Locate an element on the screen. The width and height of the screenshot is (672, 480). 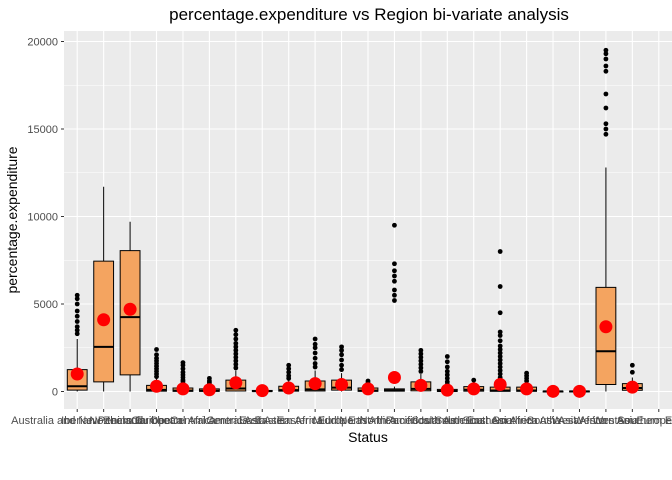
x-tick-label: North Africa is located at coordinates (368, 421).